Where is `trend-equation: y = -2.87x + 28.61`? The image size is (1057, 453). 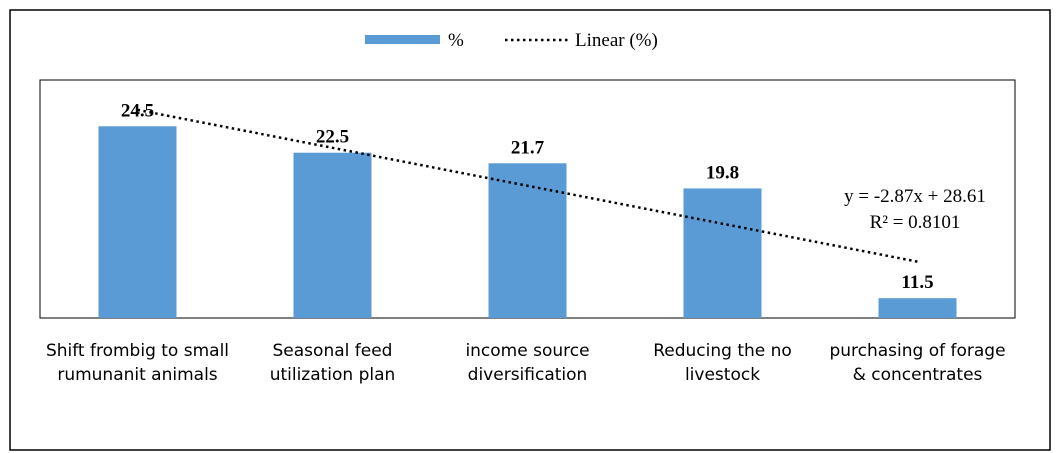 trend-equation: y = -2.87x + 28.61 is located at coordinates (915, 196).